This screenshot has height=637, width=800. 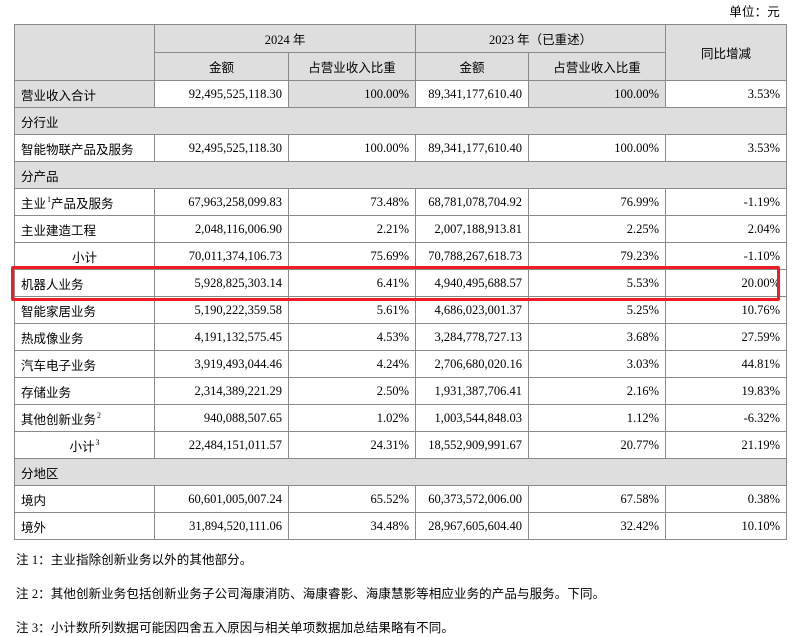 I want to click on row-label: 营业收入合计, so click(x=84, y=94).